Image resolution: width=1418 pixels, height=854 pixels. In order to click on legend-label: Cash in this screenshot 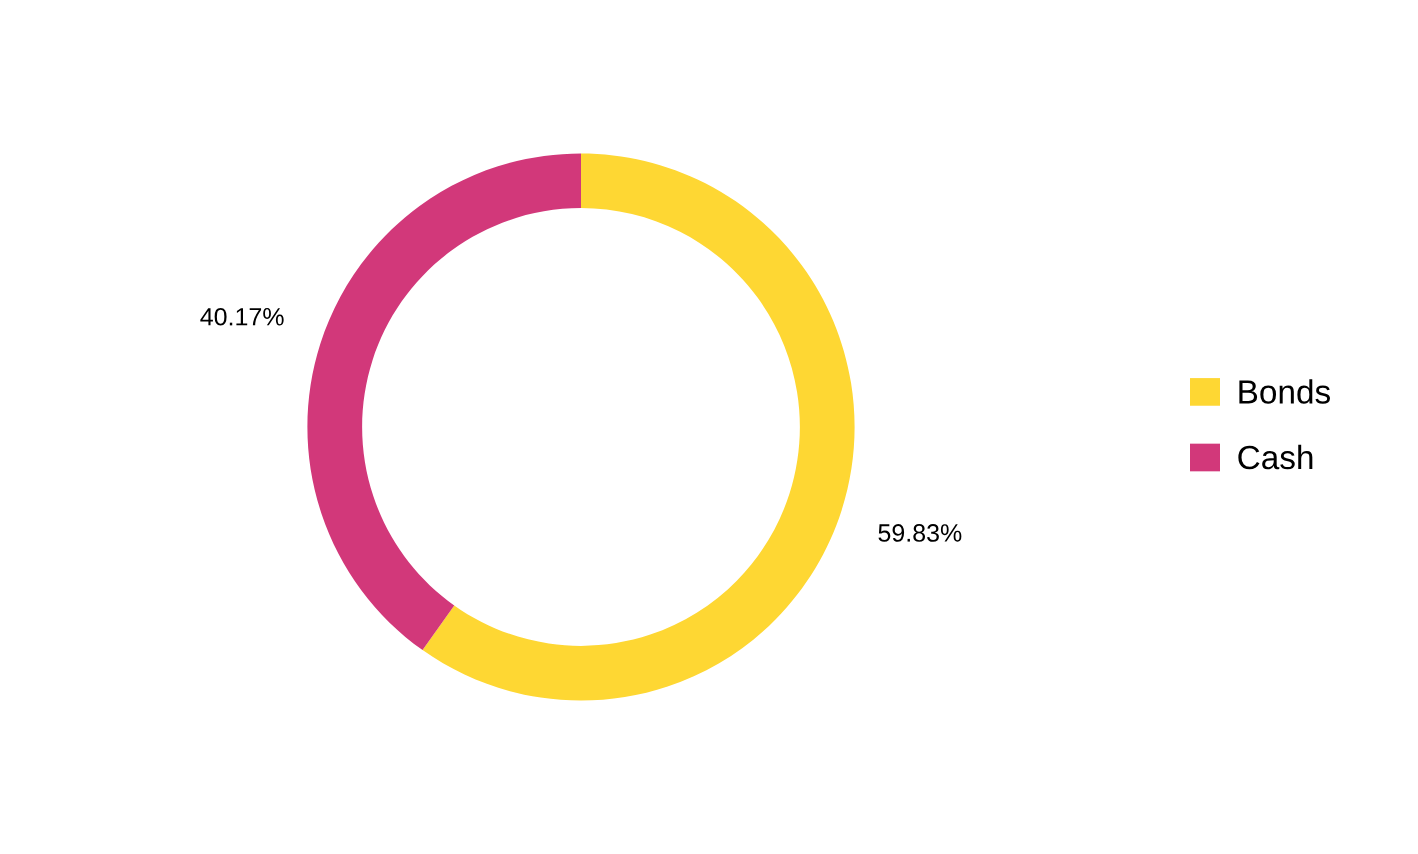, I will do `click(1275, 457)`.